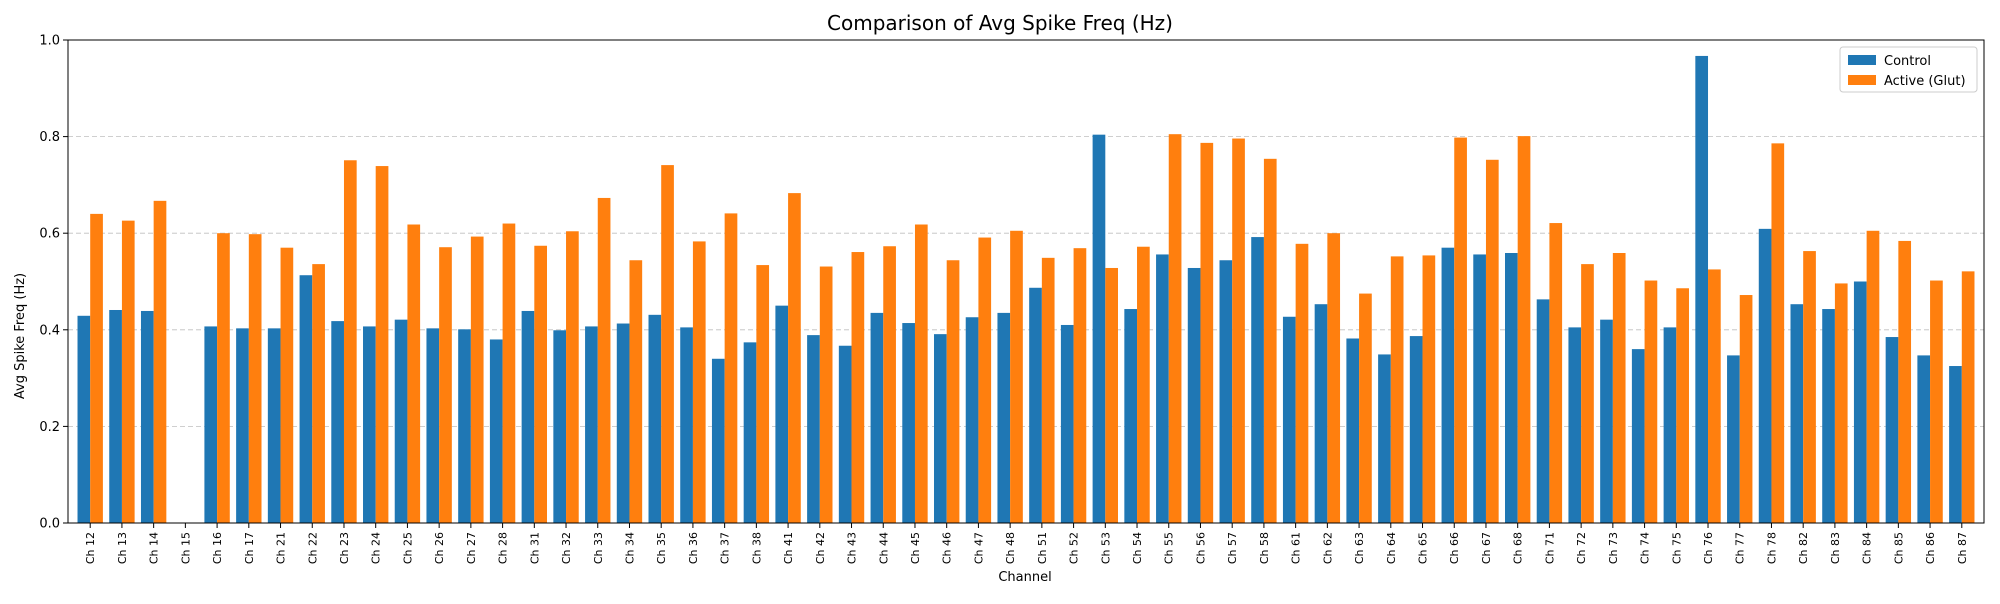 Image resolution: width=2000 pixels, height=604 pixels. I want to click on x-tick-label: Ch 14, so click(154, 548).